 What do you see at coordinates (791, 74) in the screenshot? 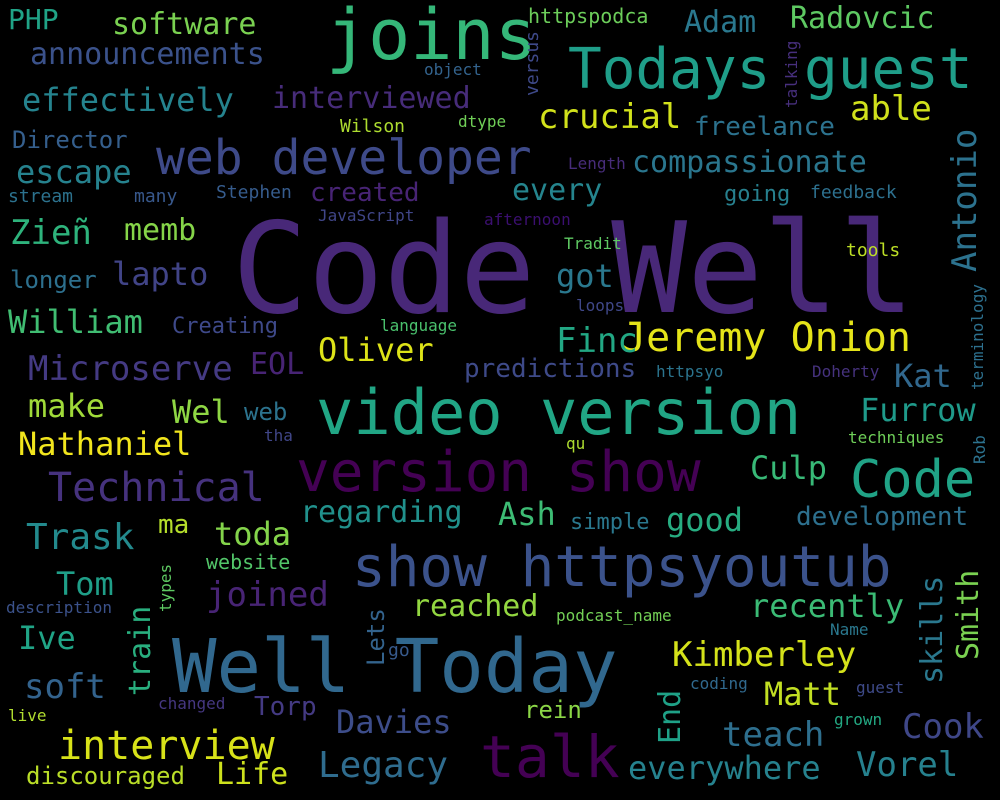
I see `word-talking: talking` at bounding box center [791, 74].